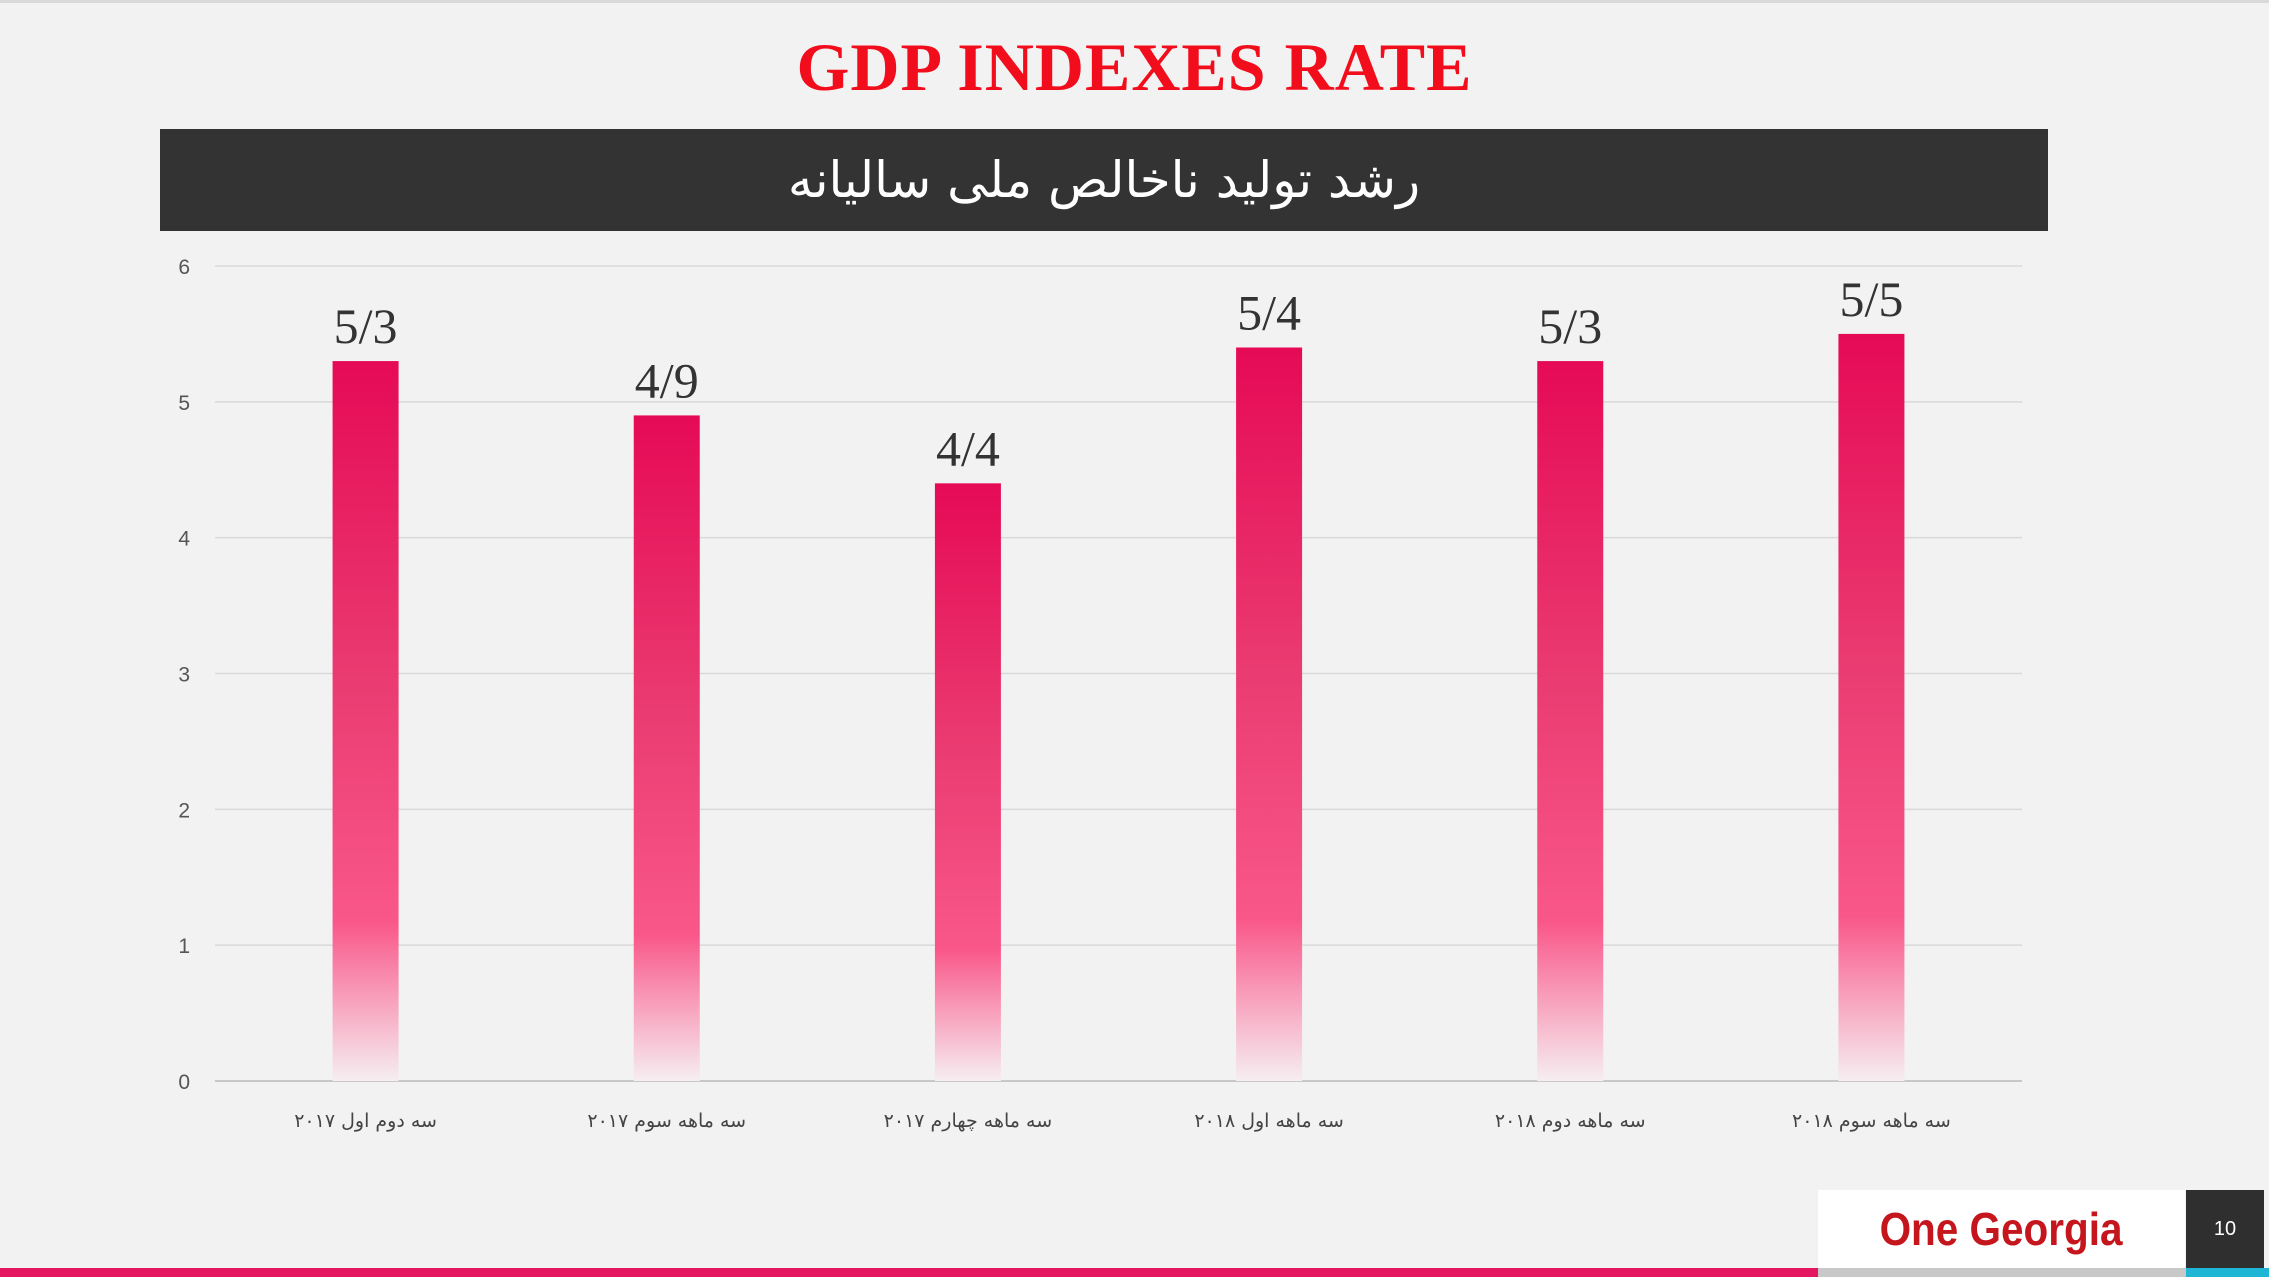 This screenshot has width=2269, height=1277. Describe the element at coordinates (1570, 1121) in the screenshot. I see `x-tick-label: سه ماهه دوم ۲۰۱۸` at that location.